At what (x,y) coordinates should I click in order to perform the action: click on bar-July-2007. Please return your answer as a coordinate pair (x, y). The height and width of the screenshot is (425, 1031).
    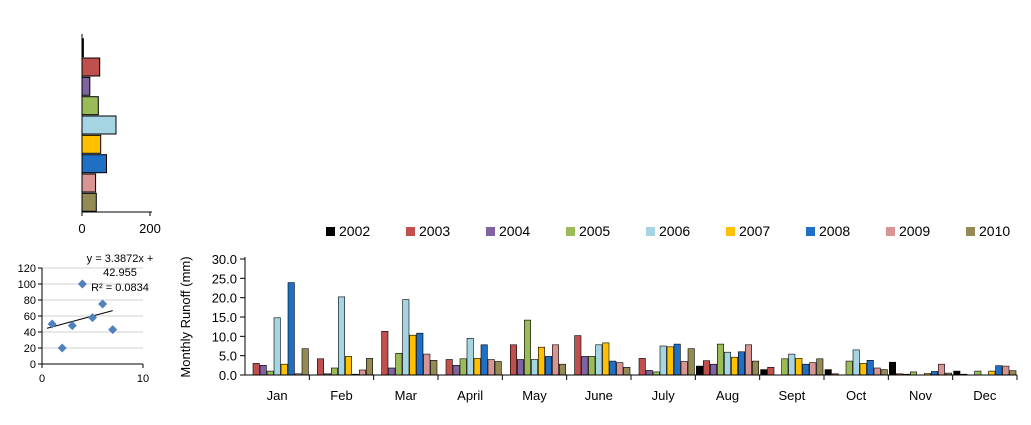
    Looking at the image, I should click on (670, 361).